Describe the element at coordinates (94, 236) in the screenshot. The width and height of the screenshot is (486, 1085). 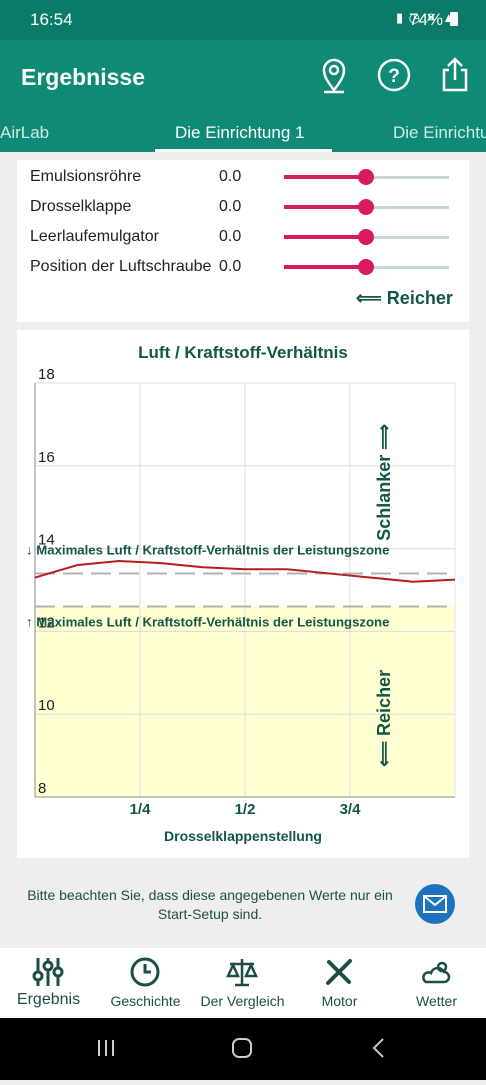
I see `setting-label: Leerlaufemulgator` at that location.